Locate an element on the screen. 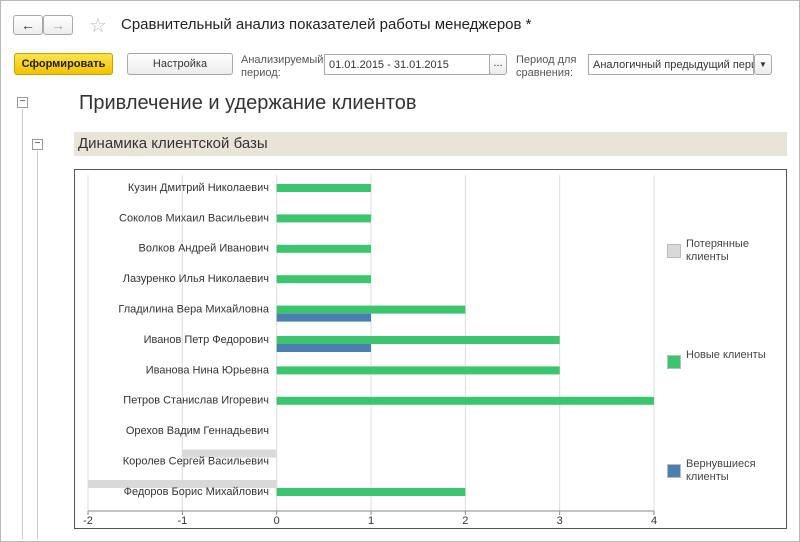 This screenshot has height=542, width=800. section-header: Динамика клиентской базы is located at coordinates (430, 144).